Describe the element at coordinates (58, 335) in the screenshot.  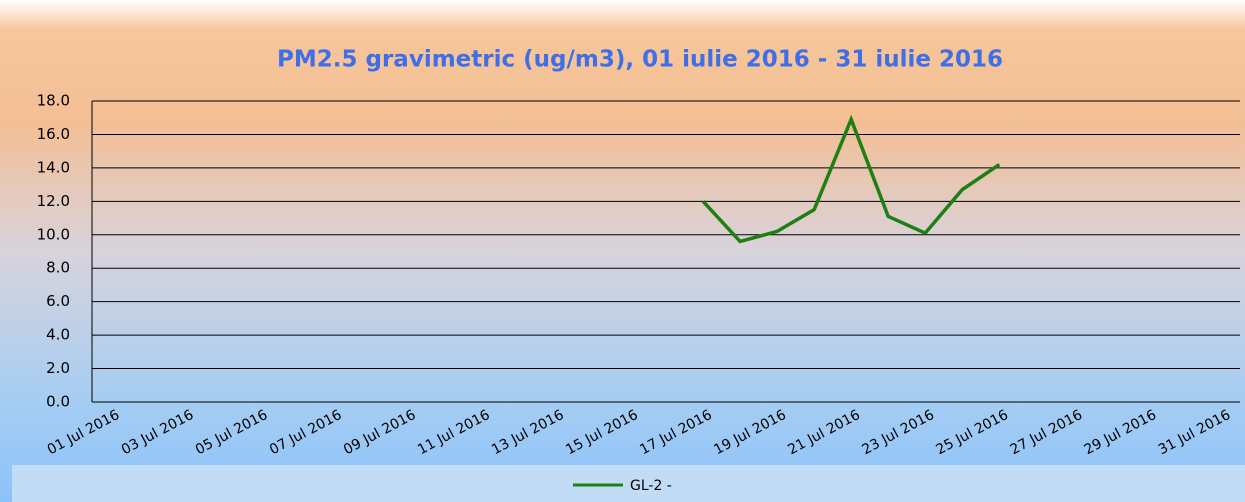
I see `y-tick-label: 4.0` at that location.